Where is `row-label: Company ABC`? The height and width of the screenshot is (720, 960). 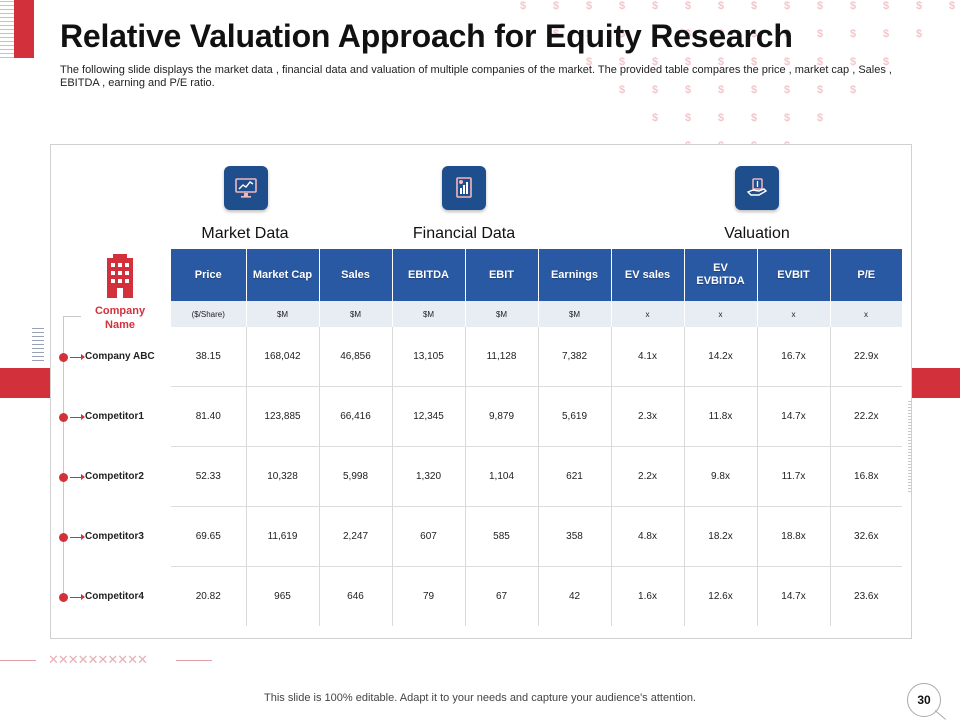
row-label: Company ABC is located at coordinates (120, 356).